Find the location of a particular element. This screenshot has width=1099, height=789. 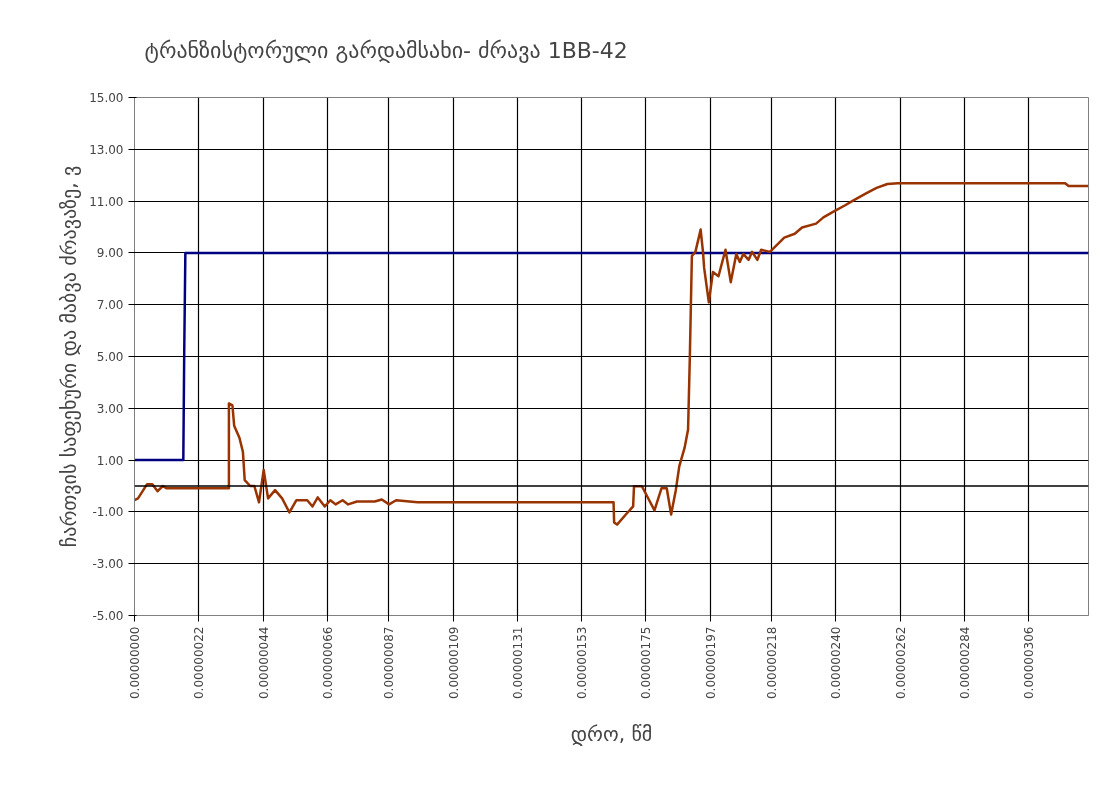

y-tick-label: -3.00 is located at coordinates (108, 564).